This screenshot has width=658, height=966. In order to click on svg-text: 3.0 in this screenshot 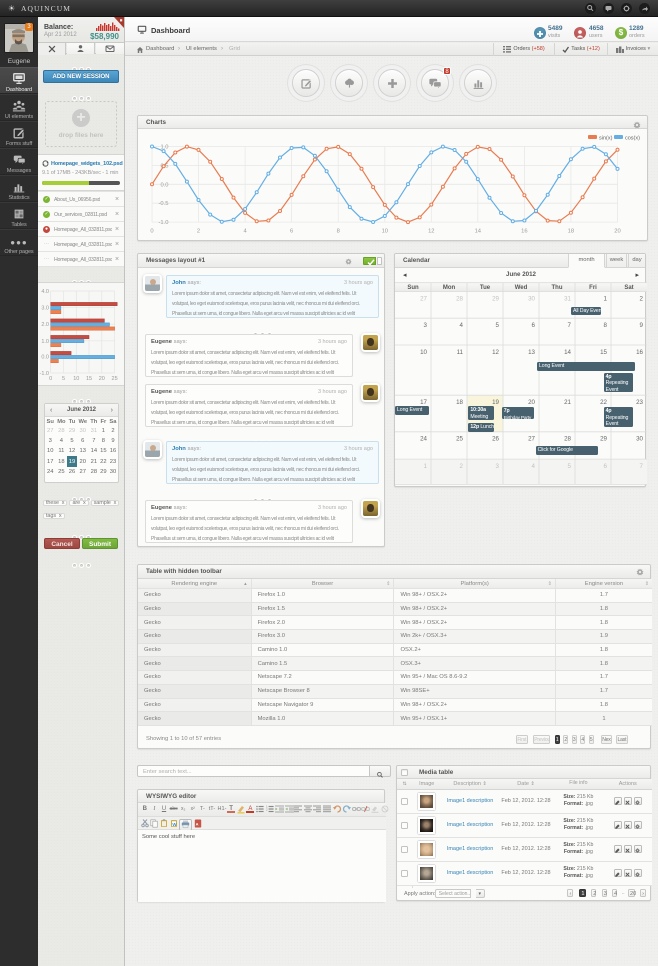, I will do `click(45, 309)`.